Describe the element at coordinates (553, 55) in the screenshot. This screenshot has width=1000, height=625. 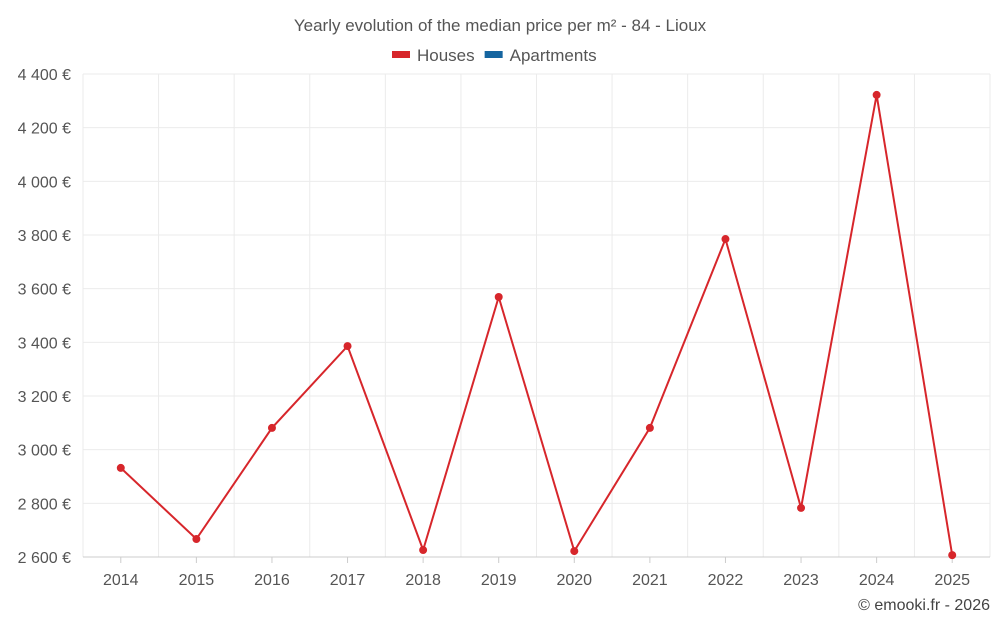
I see `legend-label: Apartments` at that location.